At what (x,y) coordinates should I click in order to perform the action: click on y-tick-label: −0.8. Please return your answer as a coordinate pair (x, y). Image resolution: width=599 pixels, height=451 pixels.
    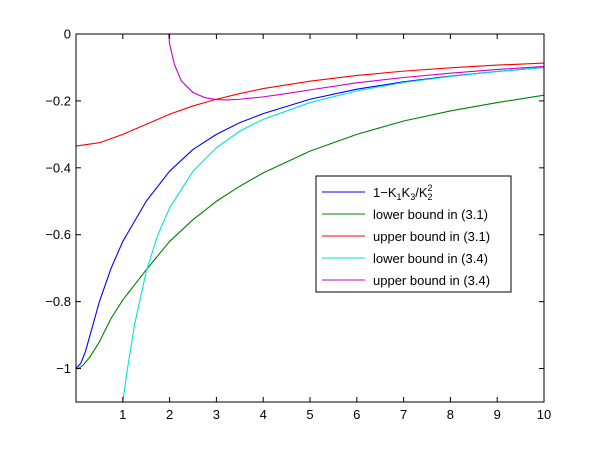
    Looking at the image, I should click on (58, 301).